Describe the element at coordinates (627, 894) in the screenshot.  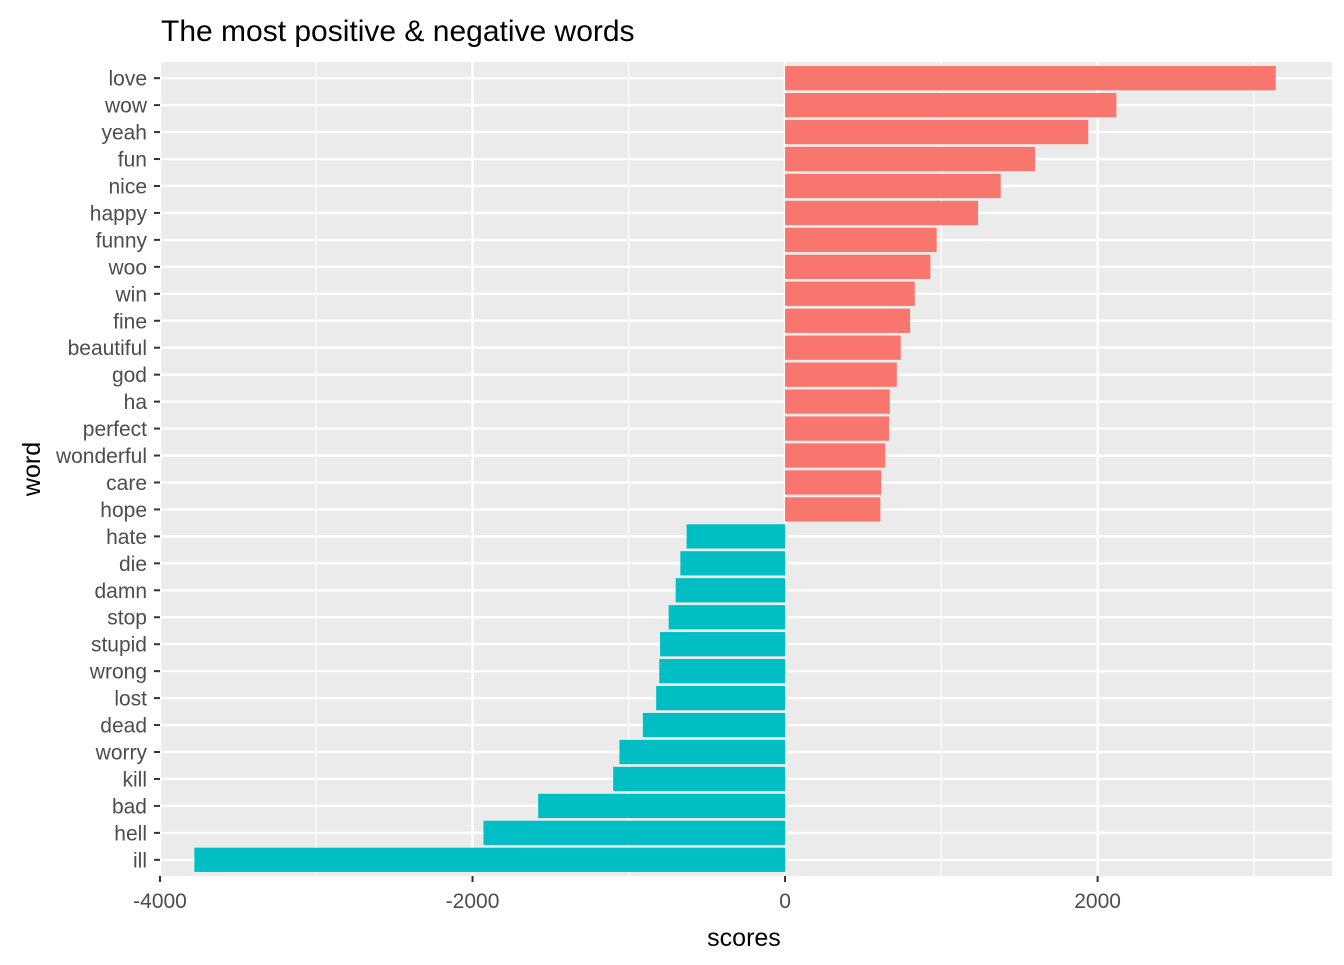
I see `x-axis-ticks: -4000 -2000 0 2000` at that location.